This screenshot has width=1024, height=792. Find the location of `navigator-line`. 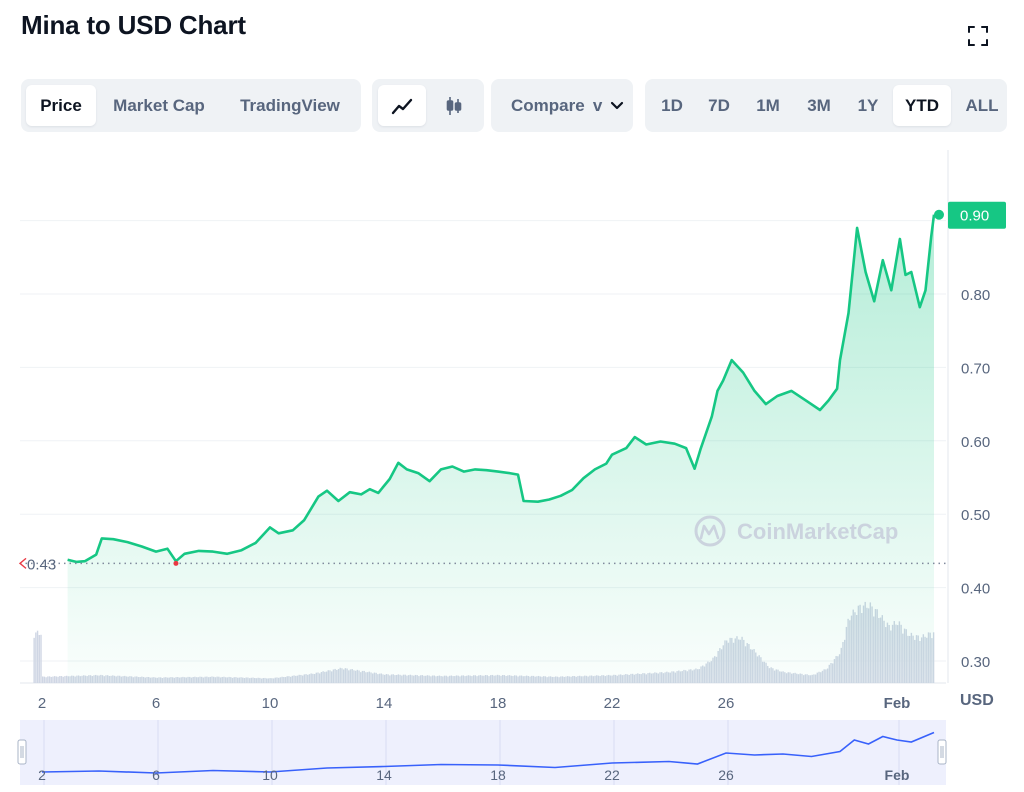

navigator-line is located at coordinates (488, 752).